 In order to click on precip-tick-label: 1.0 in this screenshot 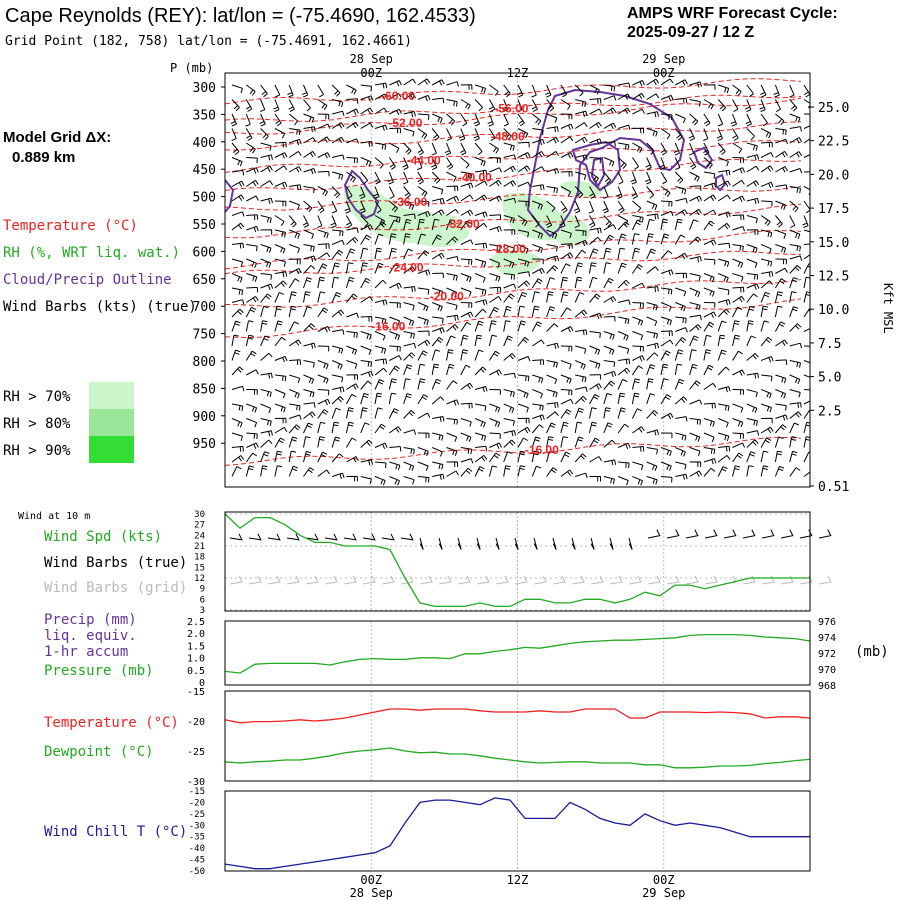, I will do `click(196, 659)`.